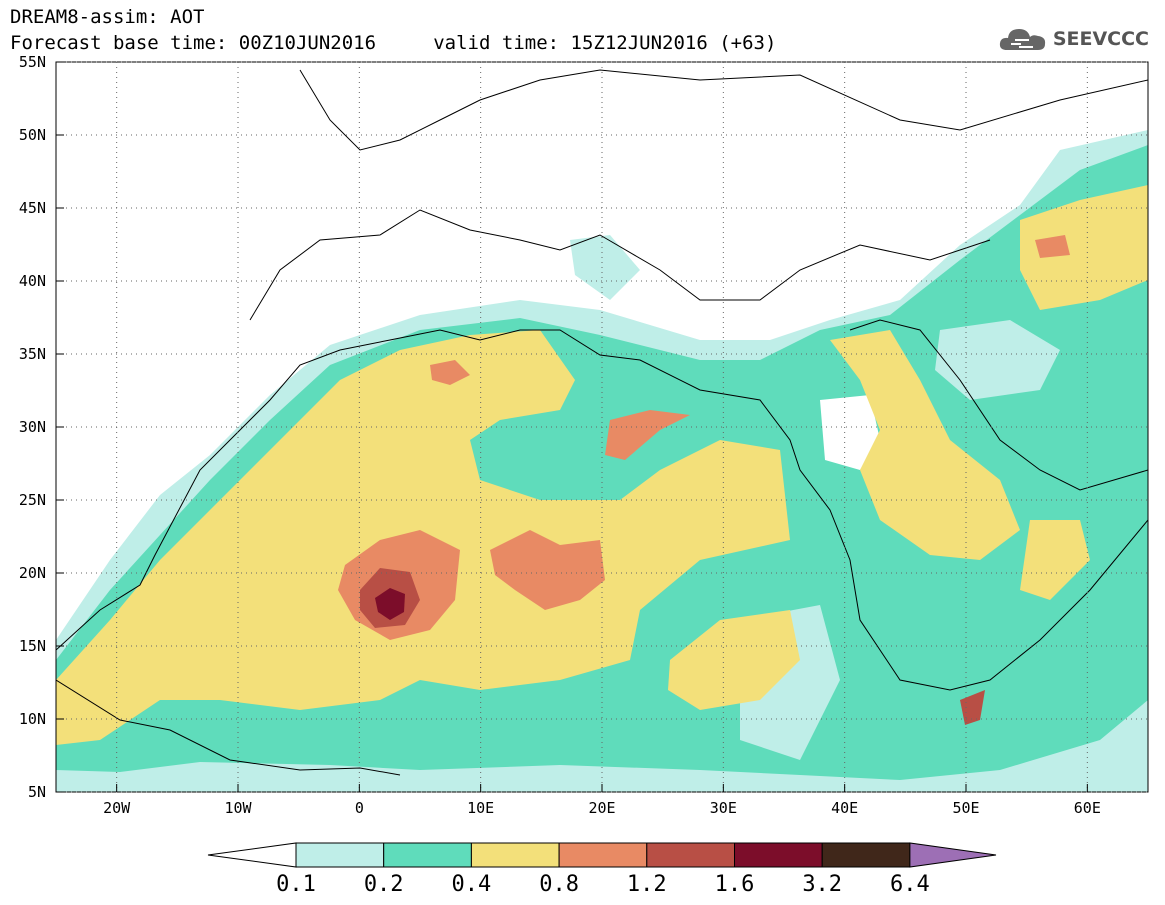 The width and height of the screenshot is (1165, 905). I want to click on aot-contour-08-f, so click(1052, 246).